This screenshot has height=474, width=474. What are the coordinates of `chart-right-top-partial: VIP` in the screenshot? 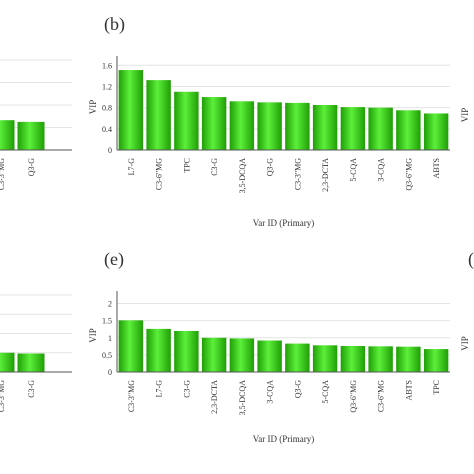 It's located at (465, 115).